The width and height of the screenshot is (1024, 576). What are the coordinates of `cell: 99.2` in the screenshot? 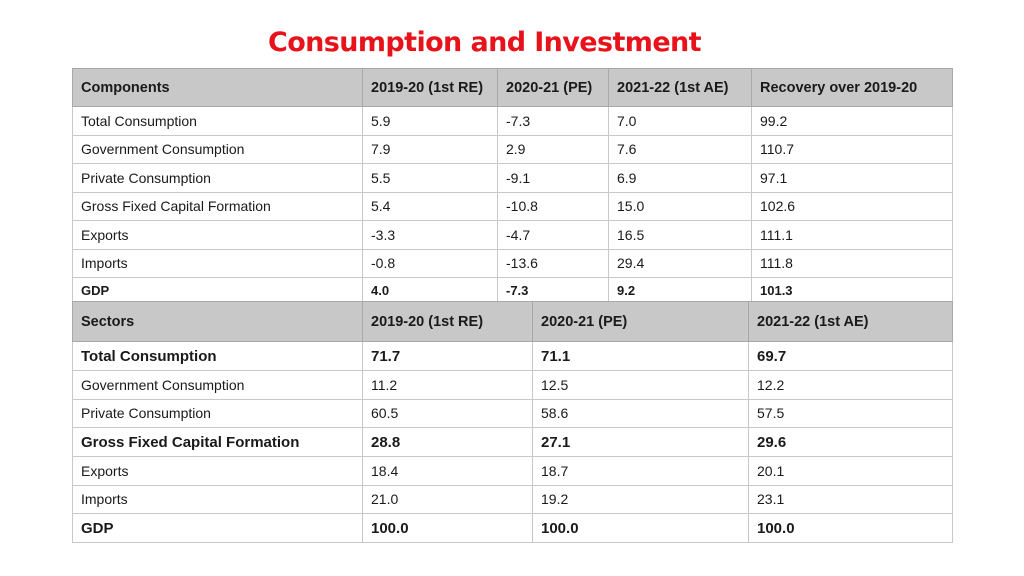 It's located at (852, 121).